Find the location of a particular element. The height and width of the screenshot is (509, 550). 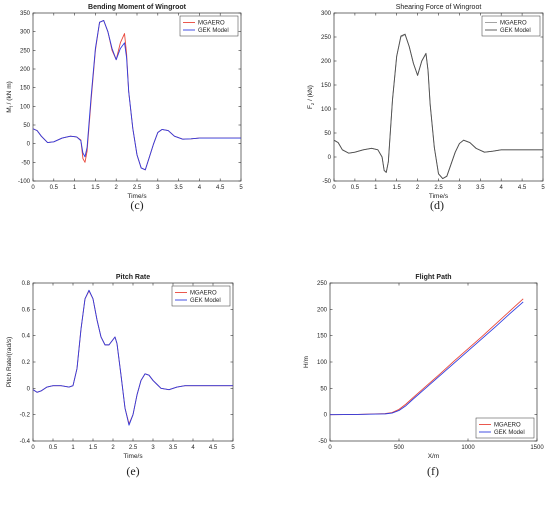

y-tick-label: 200 is located at coordinates (326, 62).